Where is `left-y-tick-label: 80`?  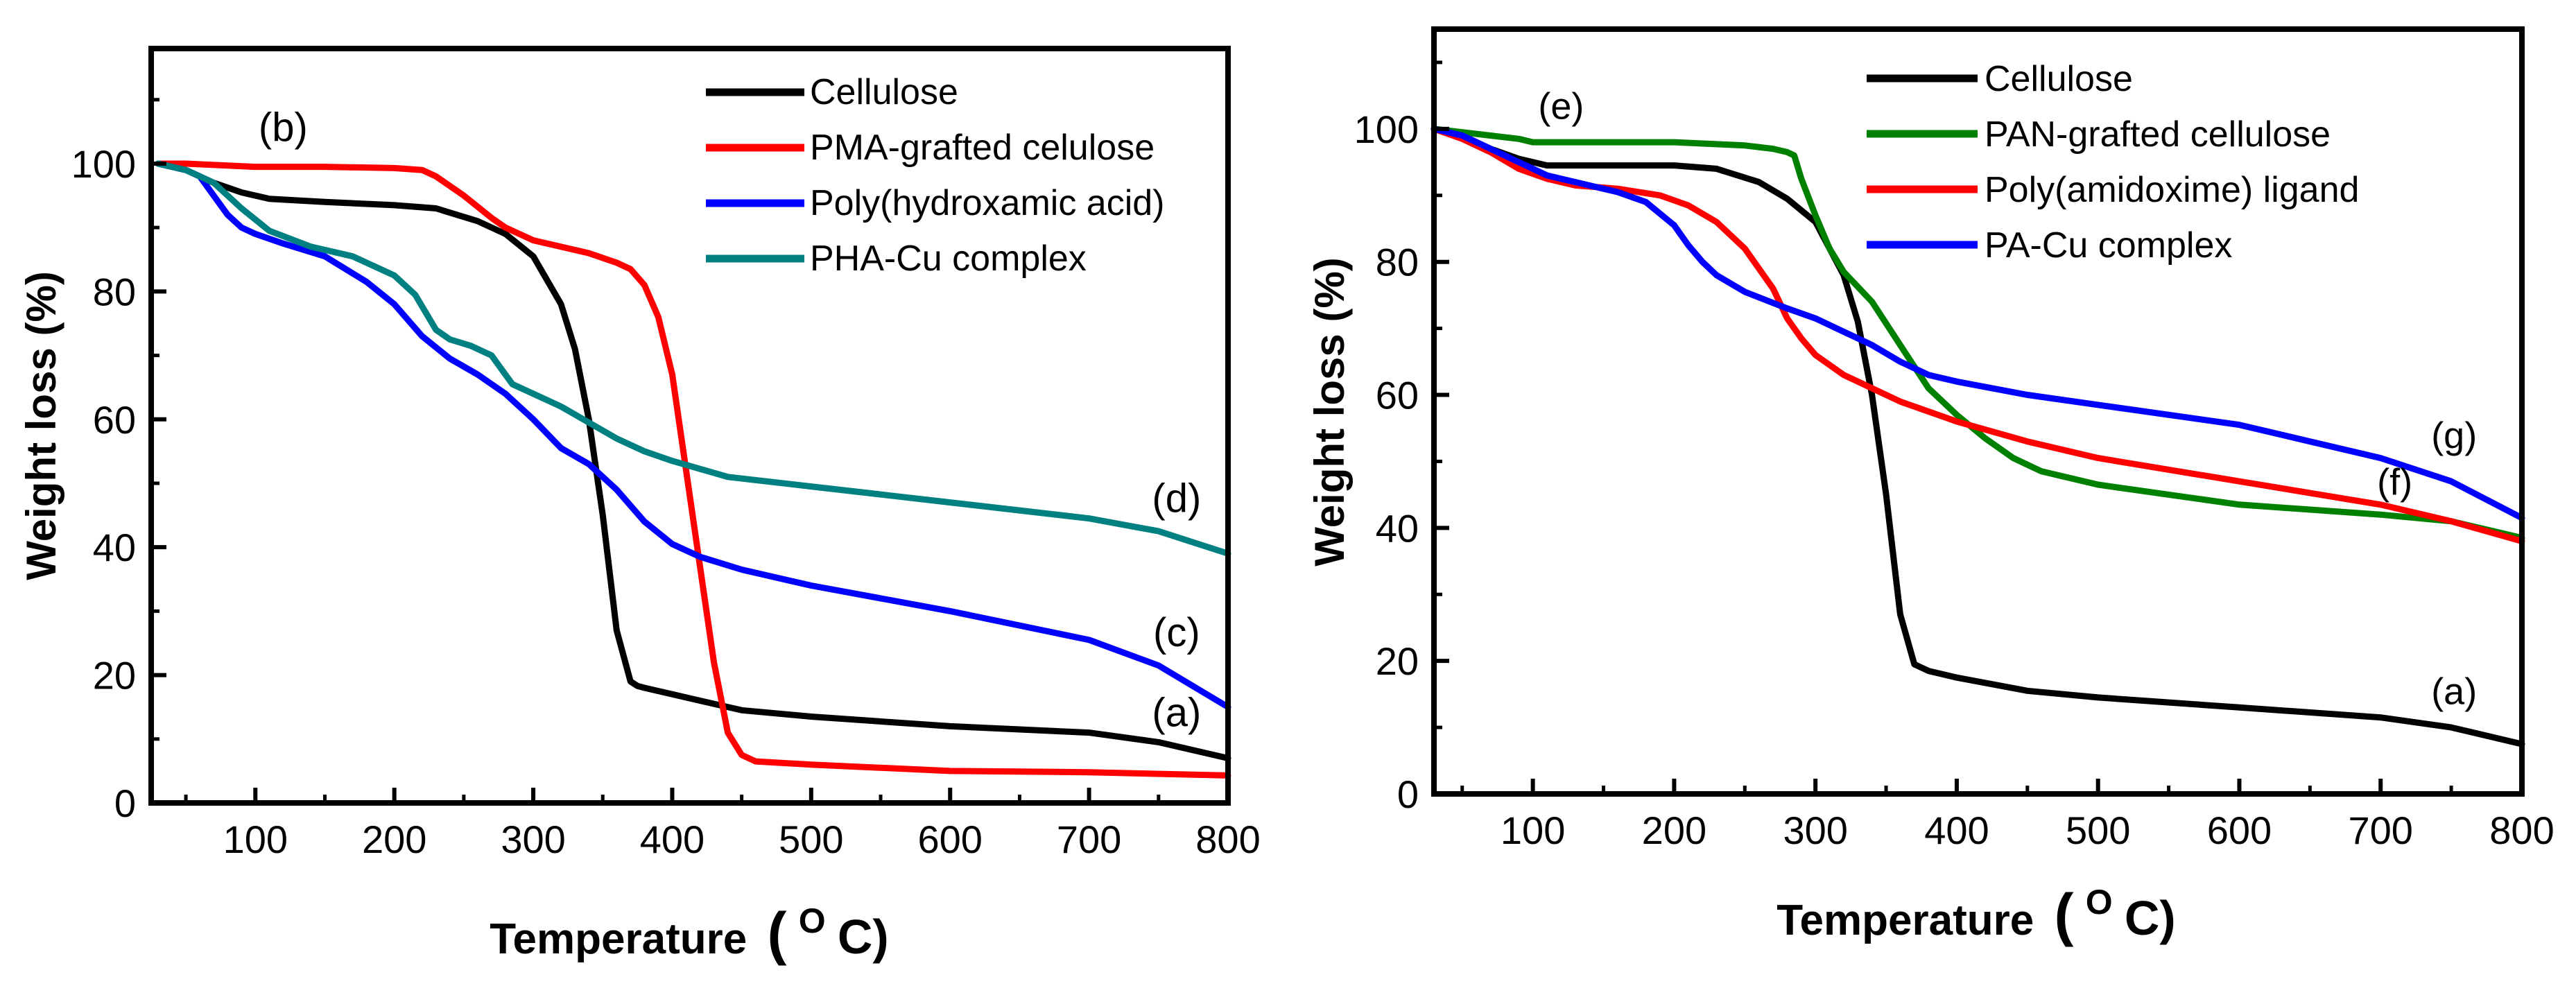 left-y-tick-label: 80 is located at coordinates (114, 291).